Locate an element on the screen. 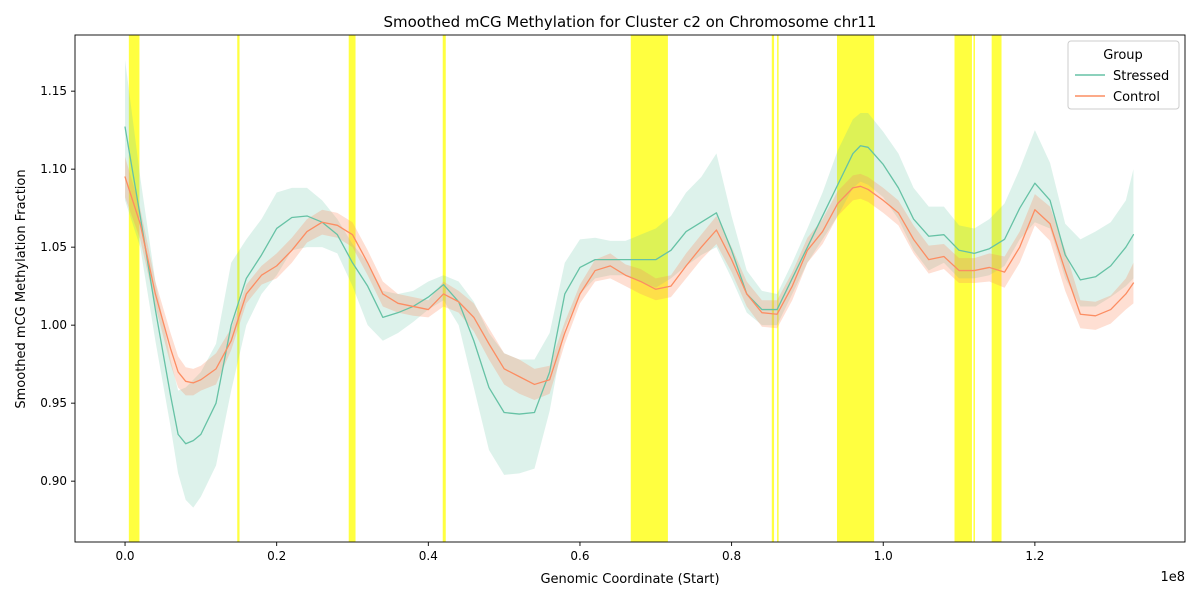 This screenshot has height=604, width=1200. legend-label-stressed: Stressed is located at coordinates (1141, 76).